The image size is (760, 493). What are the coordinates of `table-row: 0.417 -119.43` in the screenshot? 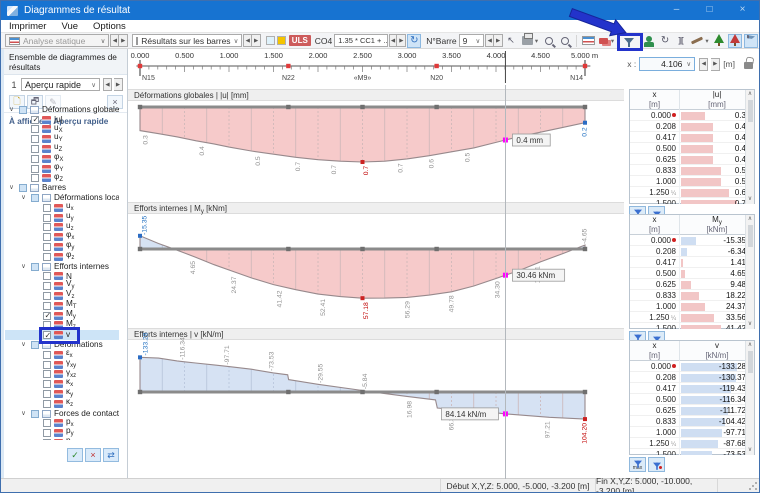 It's located at (692, 388).